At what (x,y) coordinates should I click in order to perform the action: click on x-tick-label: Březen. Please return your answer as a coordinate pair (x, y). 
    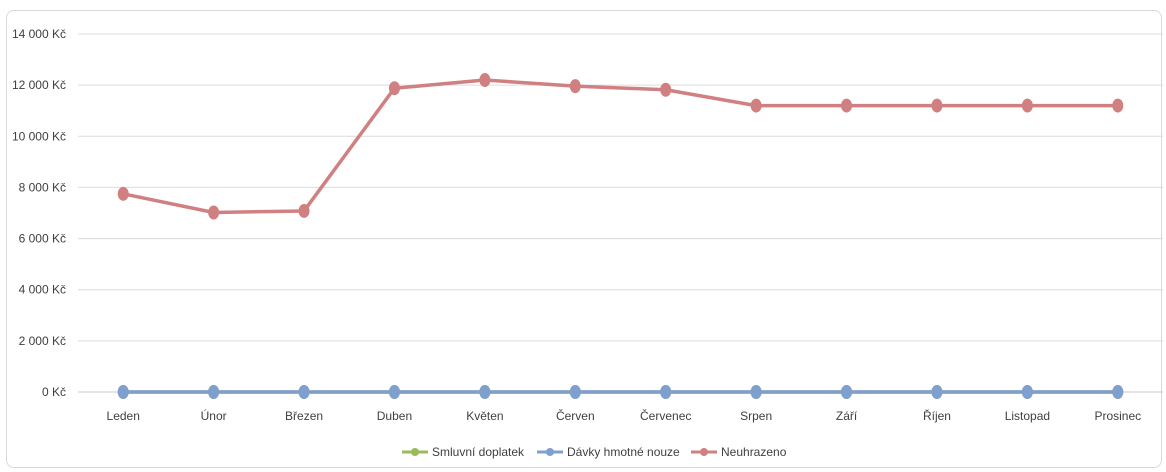
    Looking at the image, I should click on (304, 416).